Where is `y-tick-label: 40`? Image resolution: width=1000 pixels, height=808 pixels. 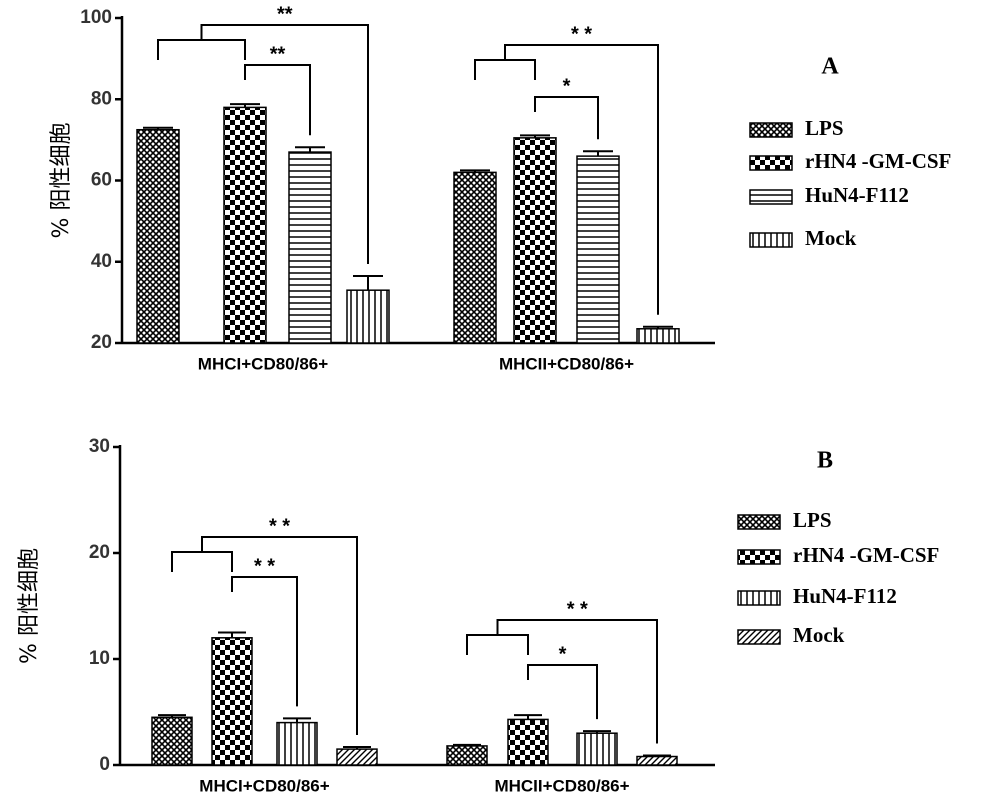 y-tick-label: 40 is located at coordinates (101, 261).